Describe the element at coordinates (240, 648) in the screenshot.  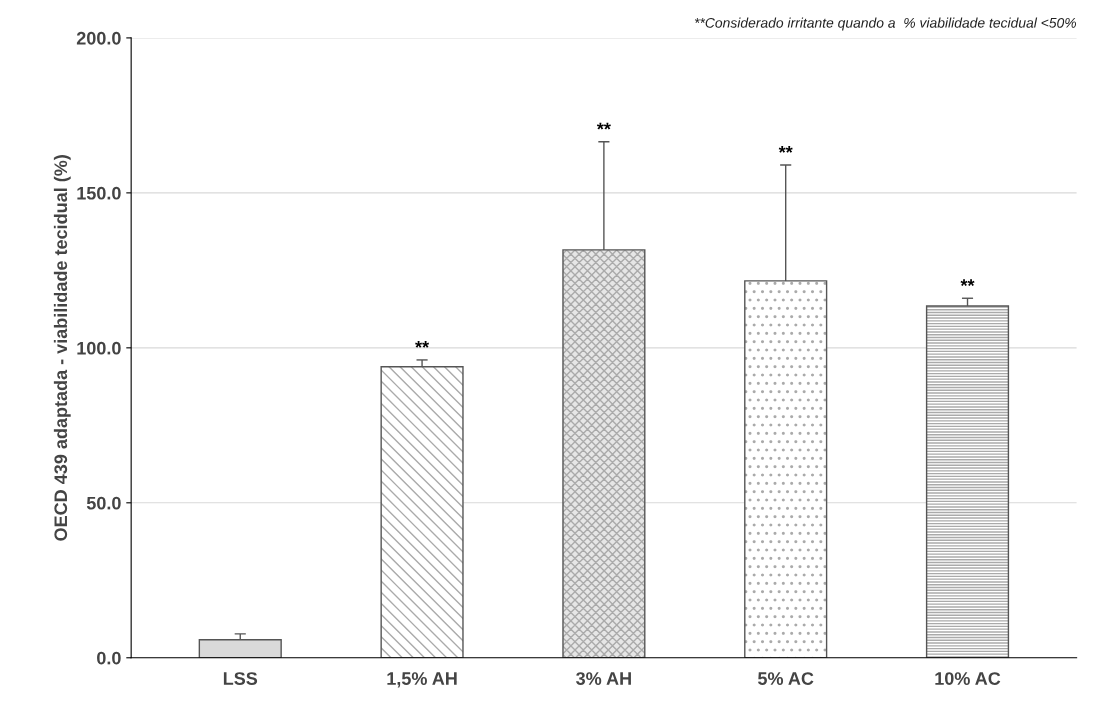
I see `bar` at that location.